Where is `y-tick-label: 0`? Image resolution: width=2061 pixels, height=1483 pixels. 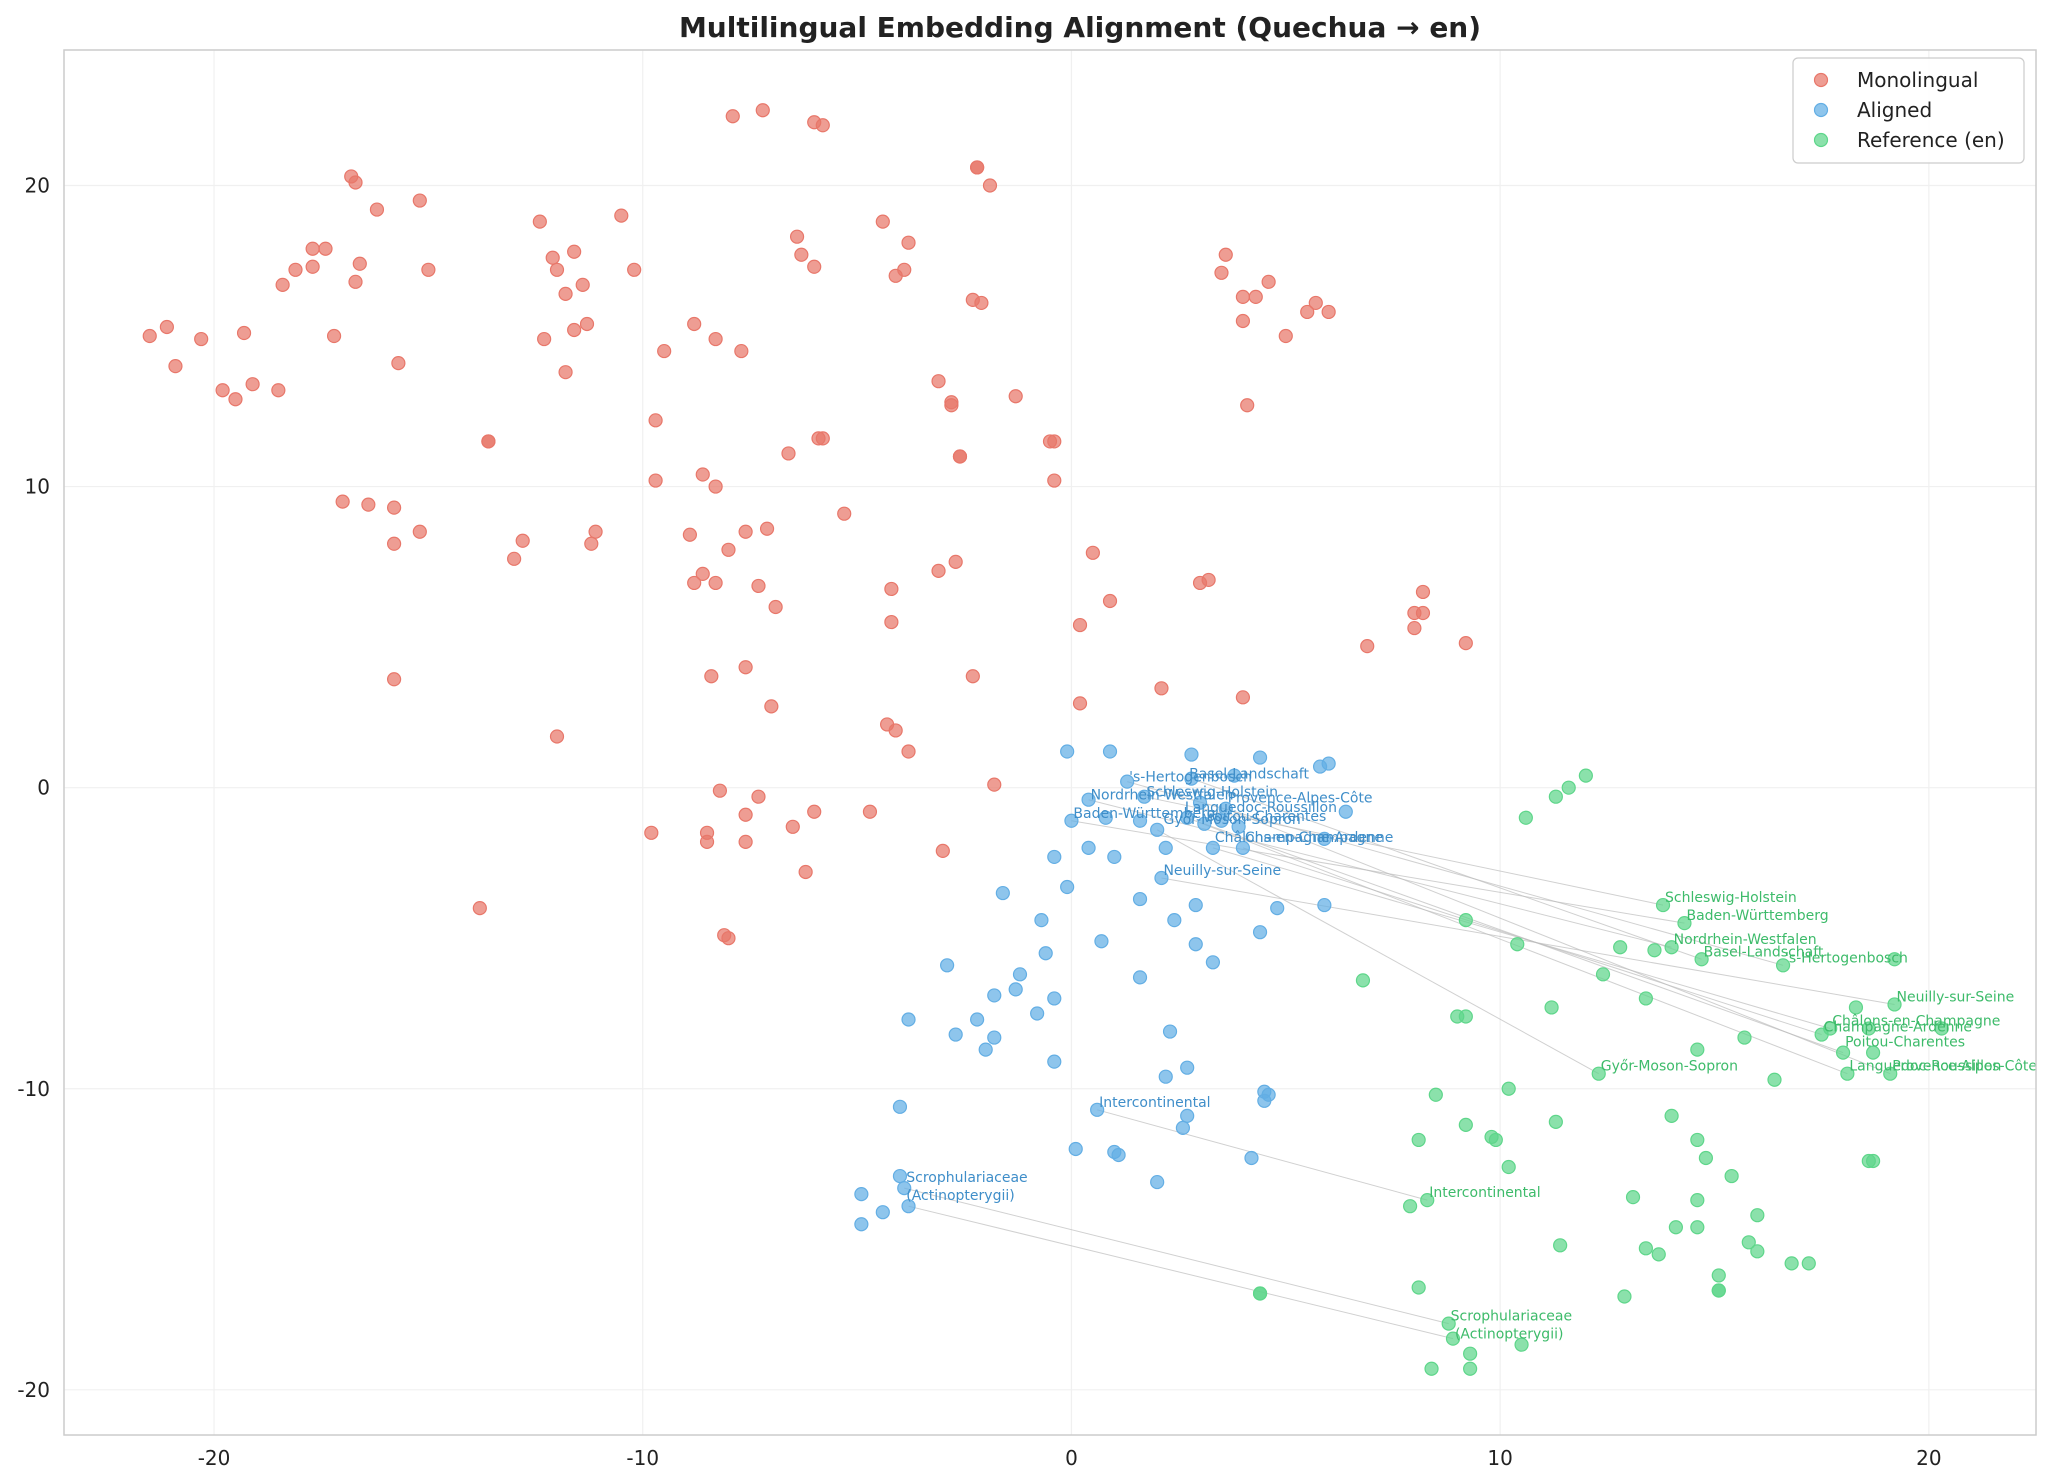 y-tick-label: 0 is located at coordinates (43, 788).